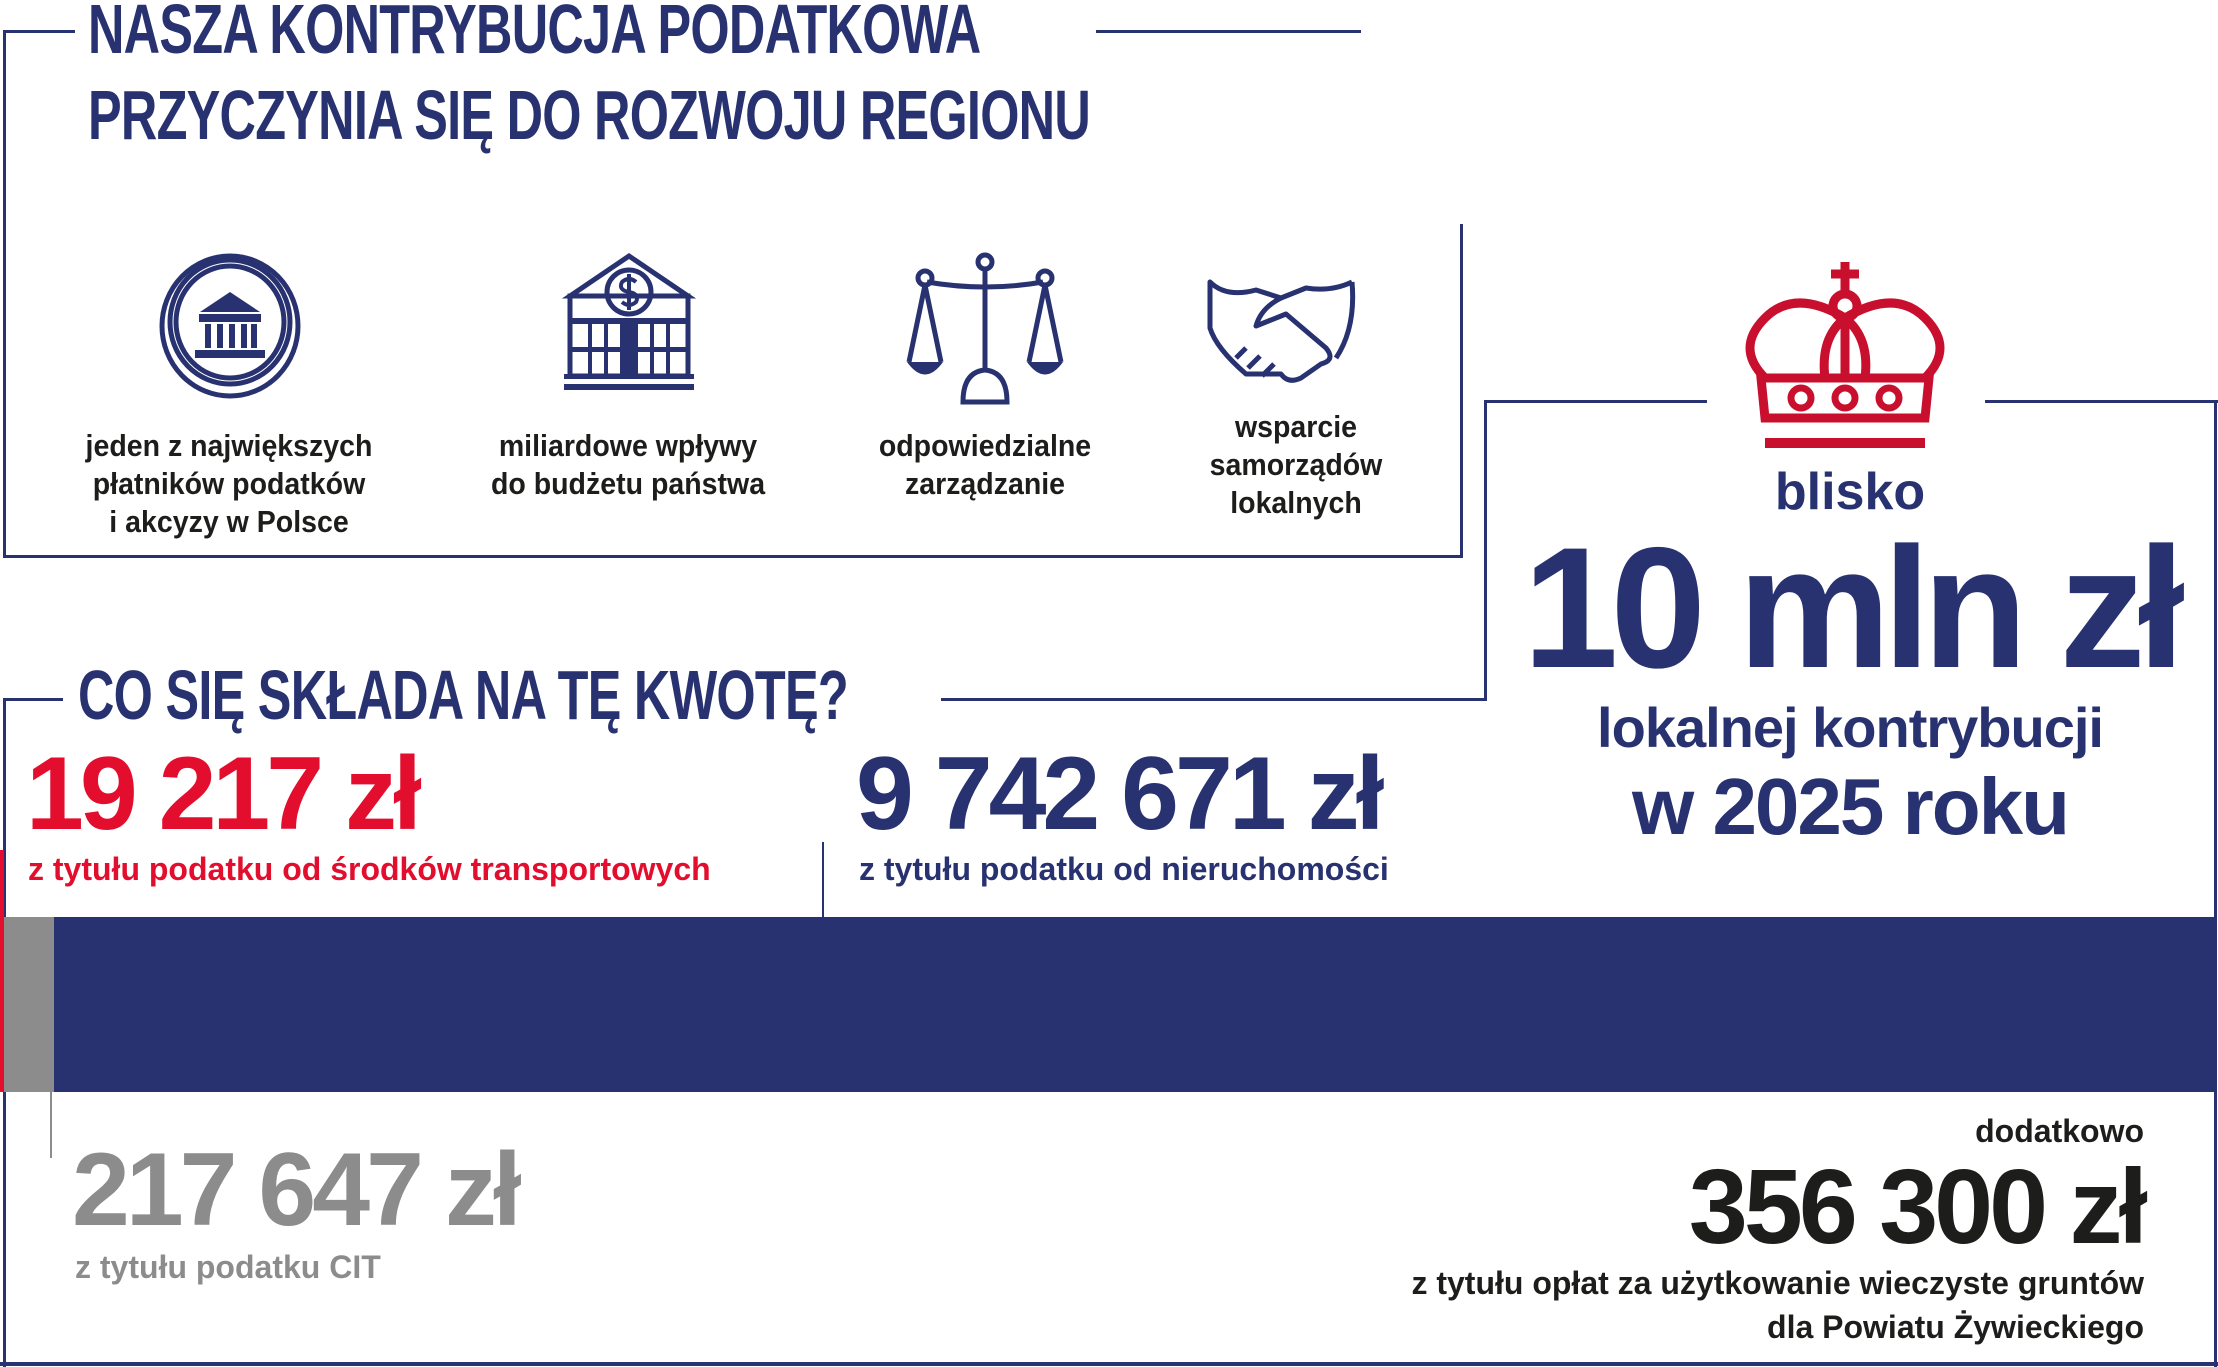 This screenshot has height=1367, width=2218. I want to click on property-amount: 9 742 671 zł, so click(1120, 794).